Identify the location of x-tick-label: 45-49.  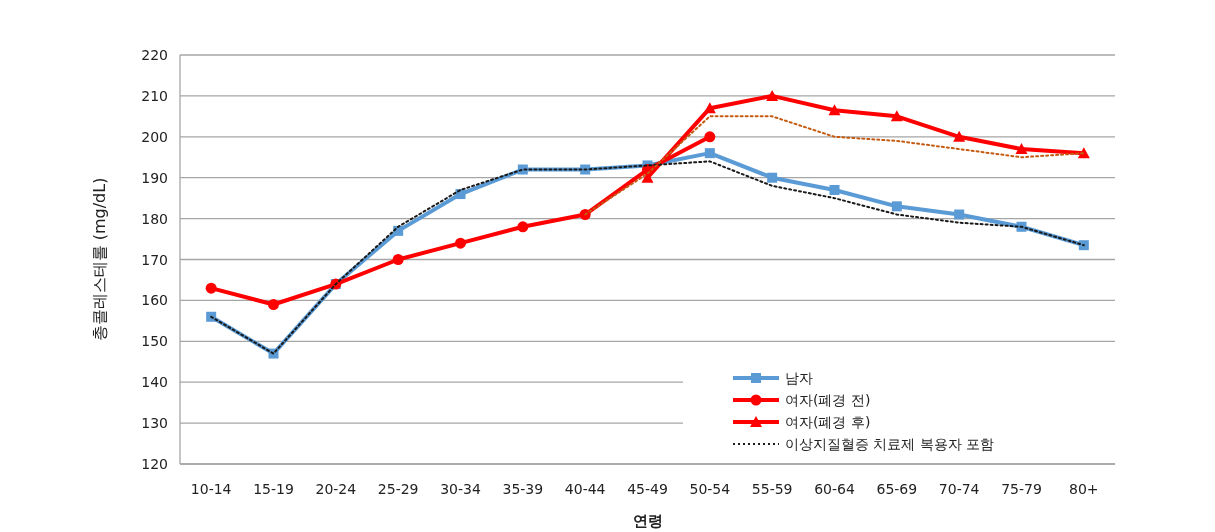
(647, 489).